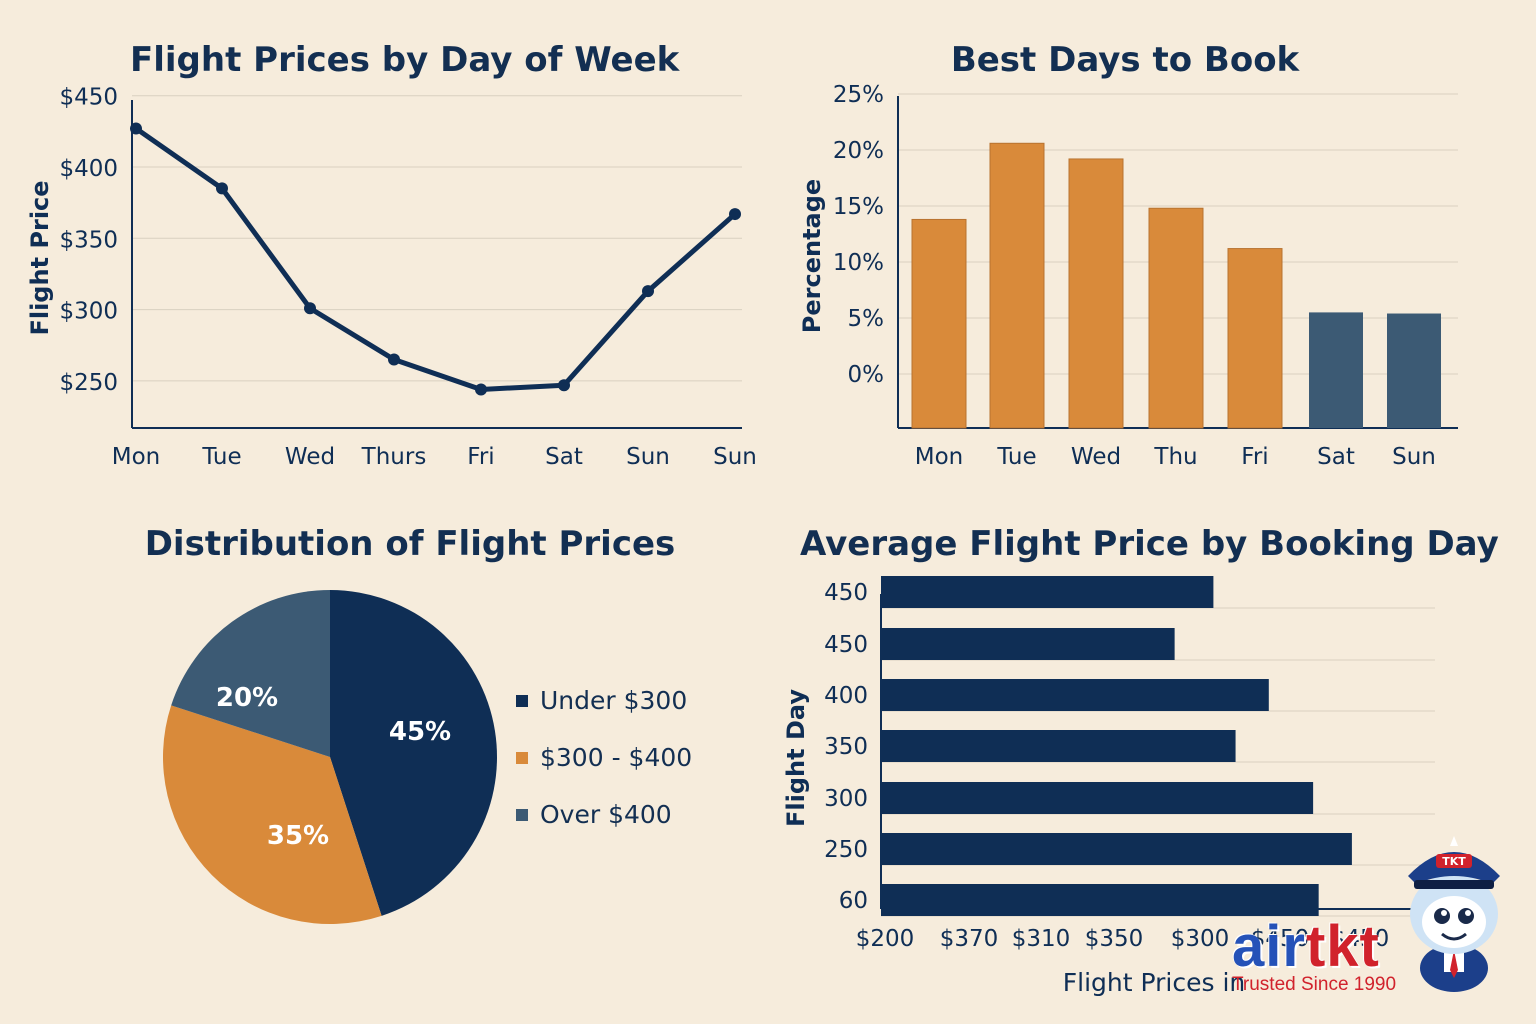 The width and height of the screenshot is (1536, 1024). I want to click on pie-chart-title: Distribution of Flight Prices, so click(410, 544).